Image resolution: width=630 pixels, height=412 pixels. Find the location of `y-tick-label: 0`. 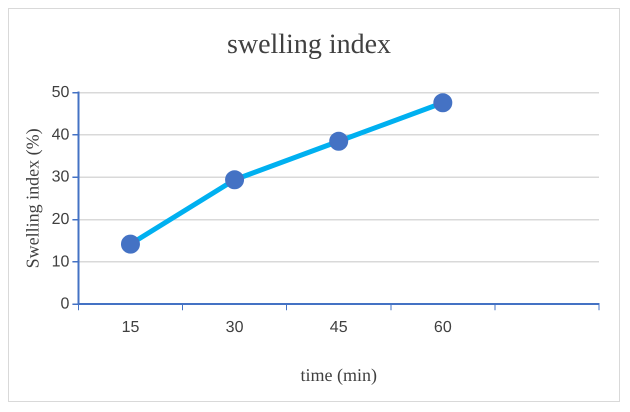

y-tick-label: 0 is located at coordinates (65, 304).